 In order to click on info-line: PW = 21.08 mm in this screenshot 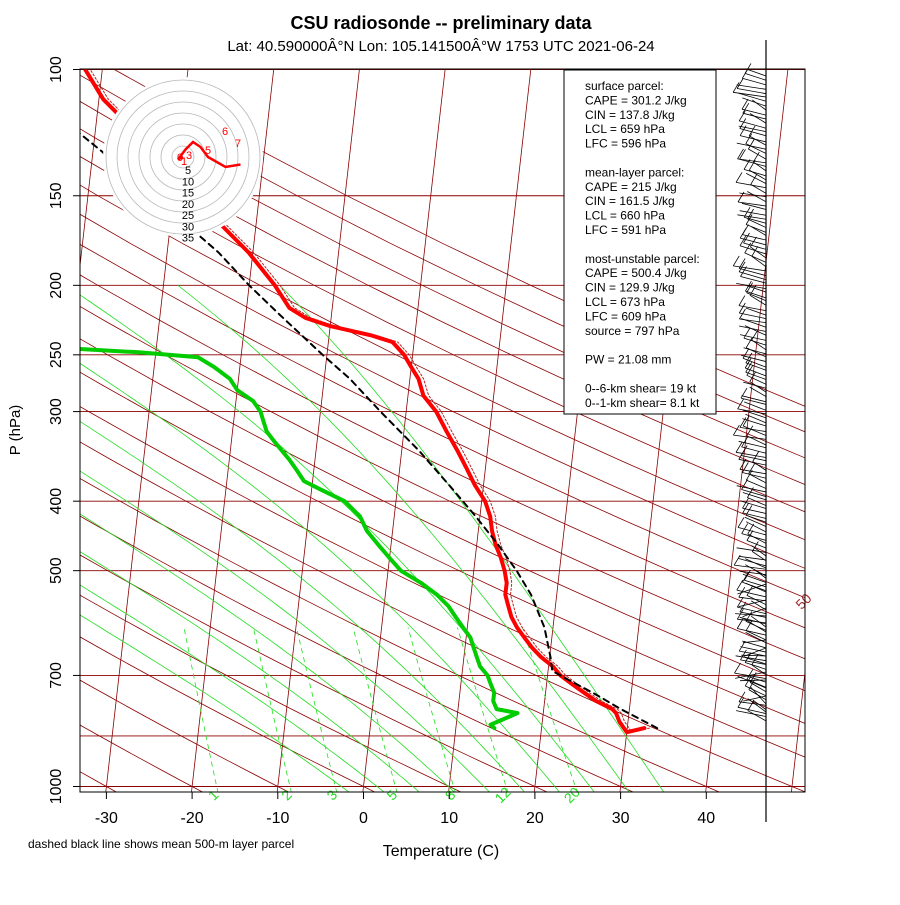, I will do `click(628, 360)`.